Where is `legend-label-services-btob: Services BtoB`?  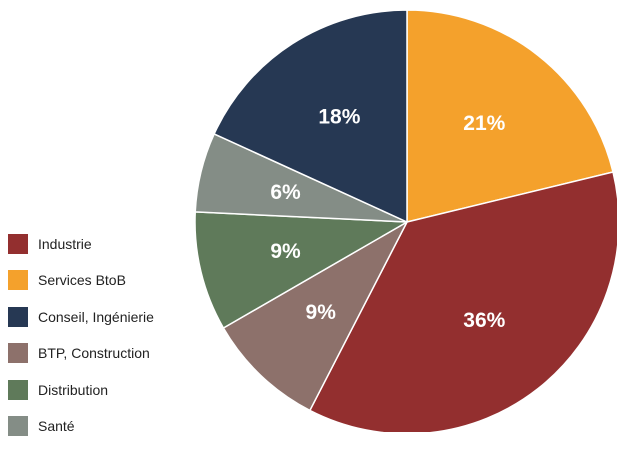
legend-label-services-btob: Services BtoB is located at coordinates (82, 280).